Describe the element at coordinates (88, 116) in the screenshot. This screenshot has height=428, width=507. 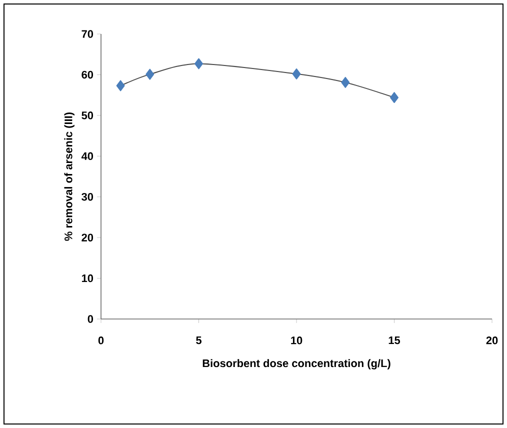
I see `y-tick-label: 50` at that location.